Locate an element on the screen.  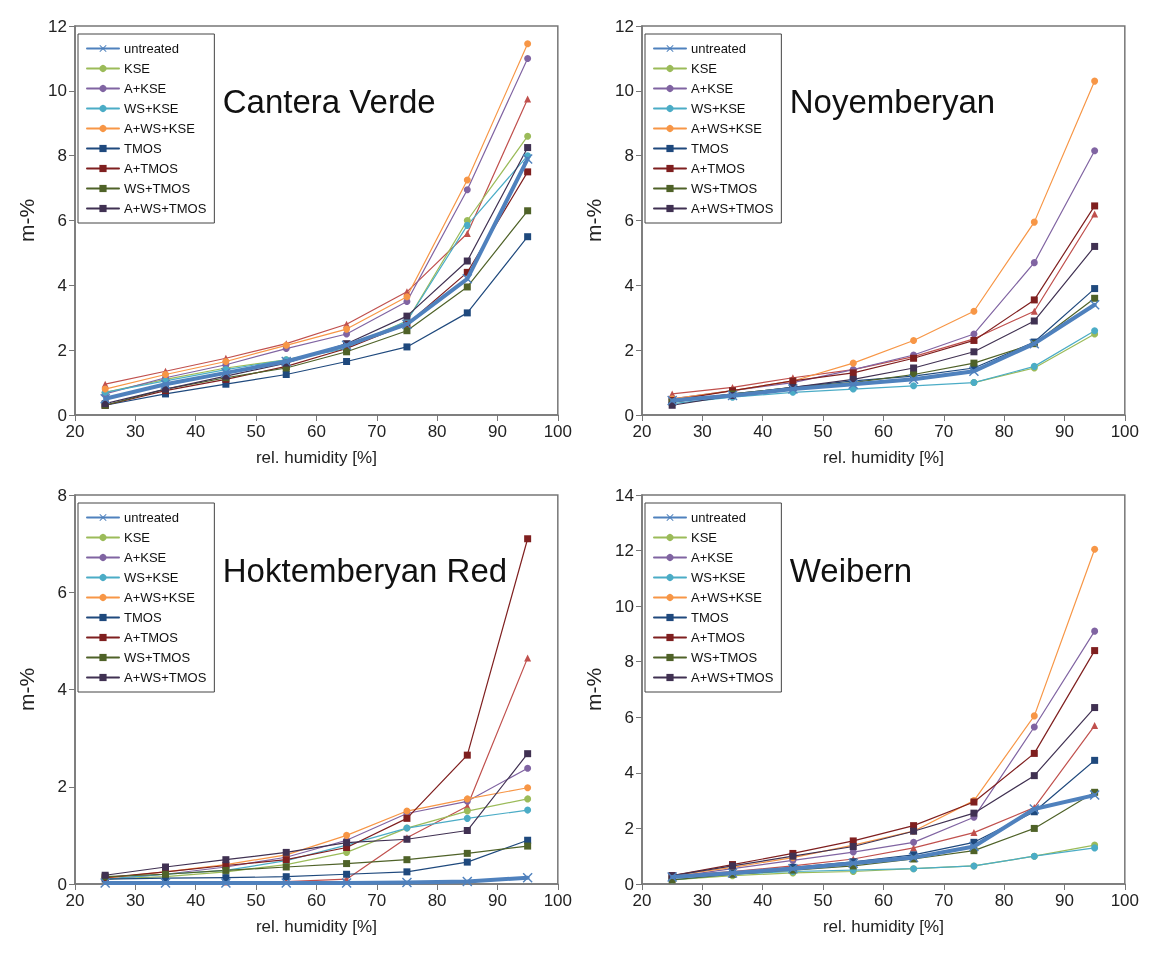
text: Noyemberyan is located at coordinates (892, 101).